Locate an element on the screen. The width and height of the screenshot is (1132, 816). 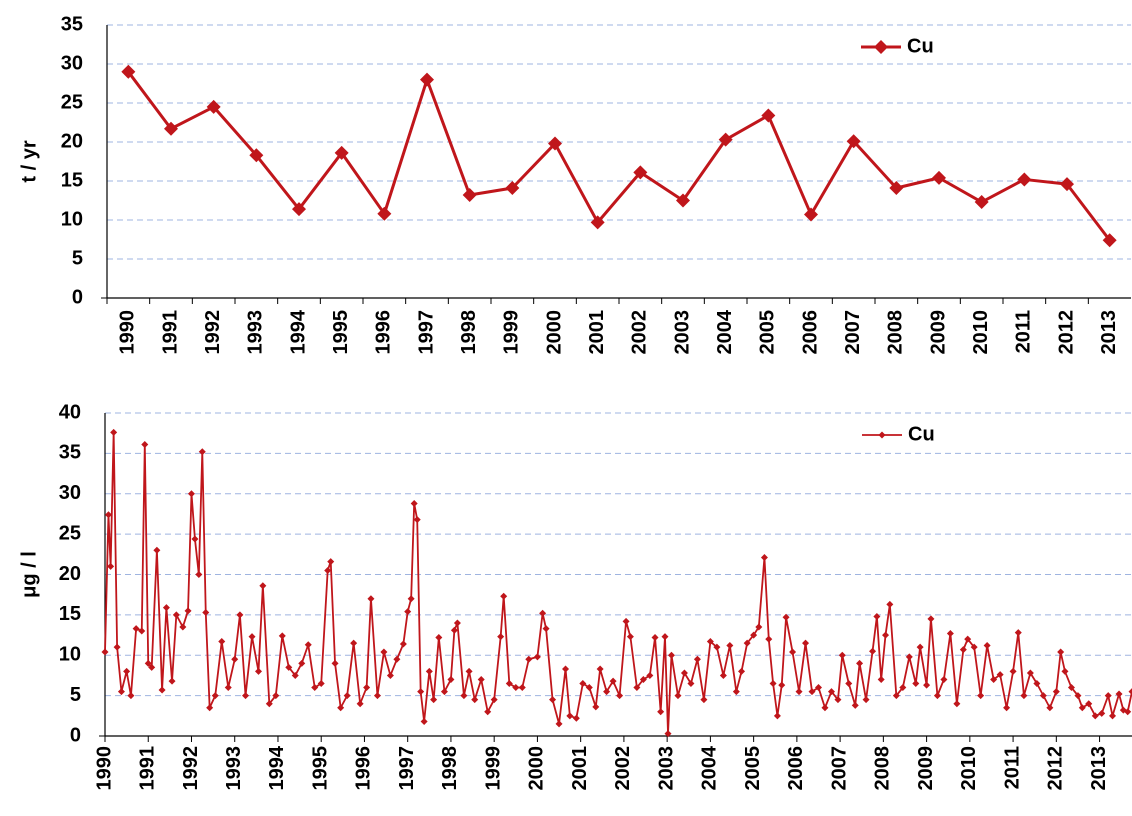
x-tick-label: 1991 is located at coordinates (148, 768).